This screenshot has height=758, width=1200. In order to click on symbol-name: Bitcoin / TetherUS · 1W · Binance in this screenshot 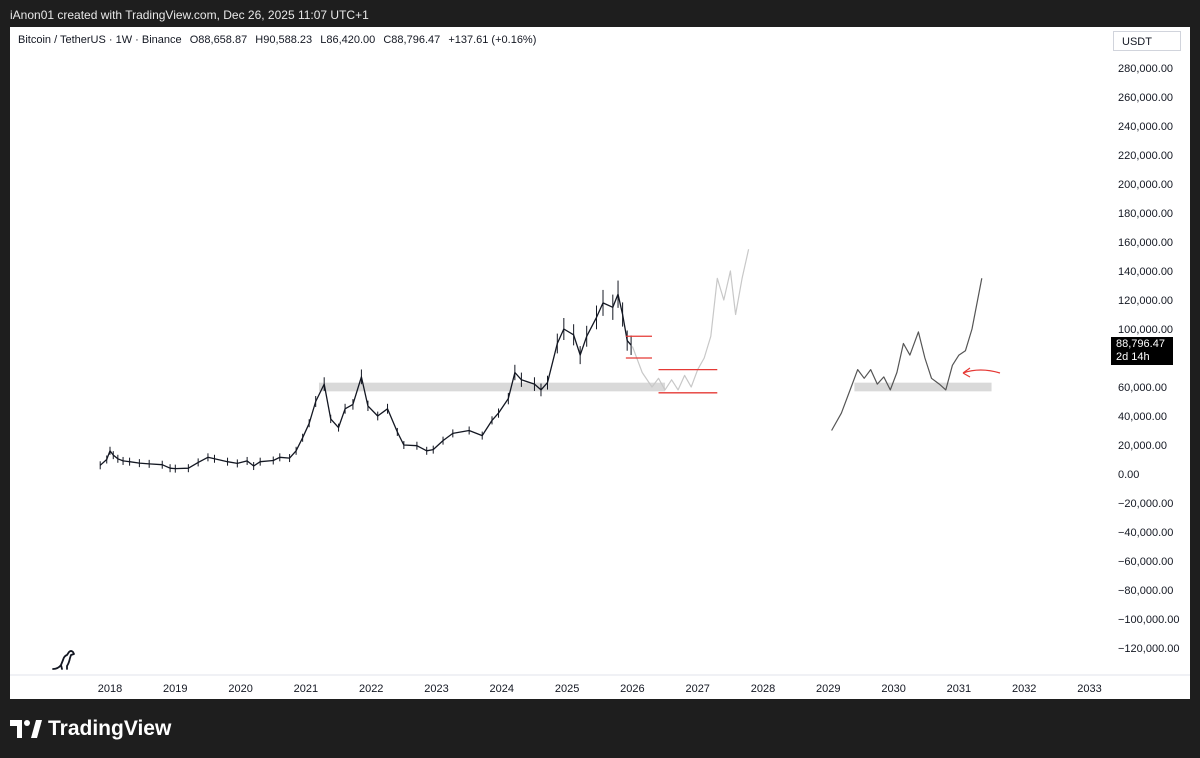, I will do `click(100, 40)`.